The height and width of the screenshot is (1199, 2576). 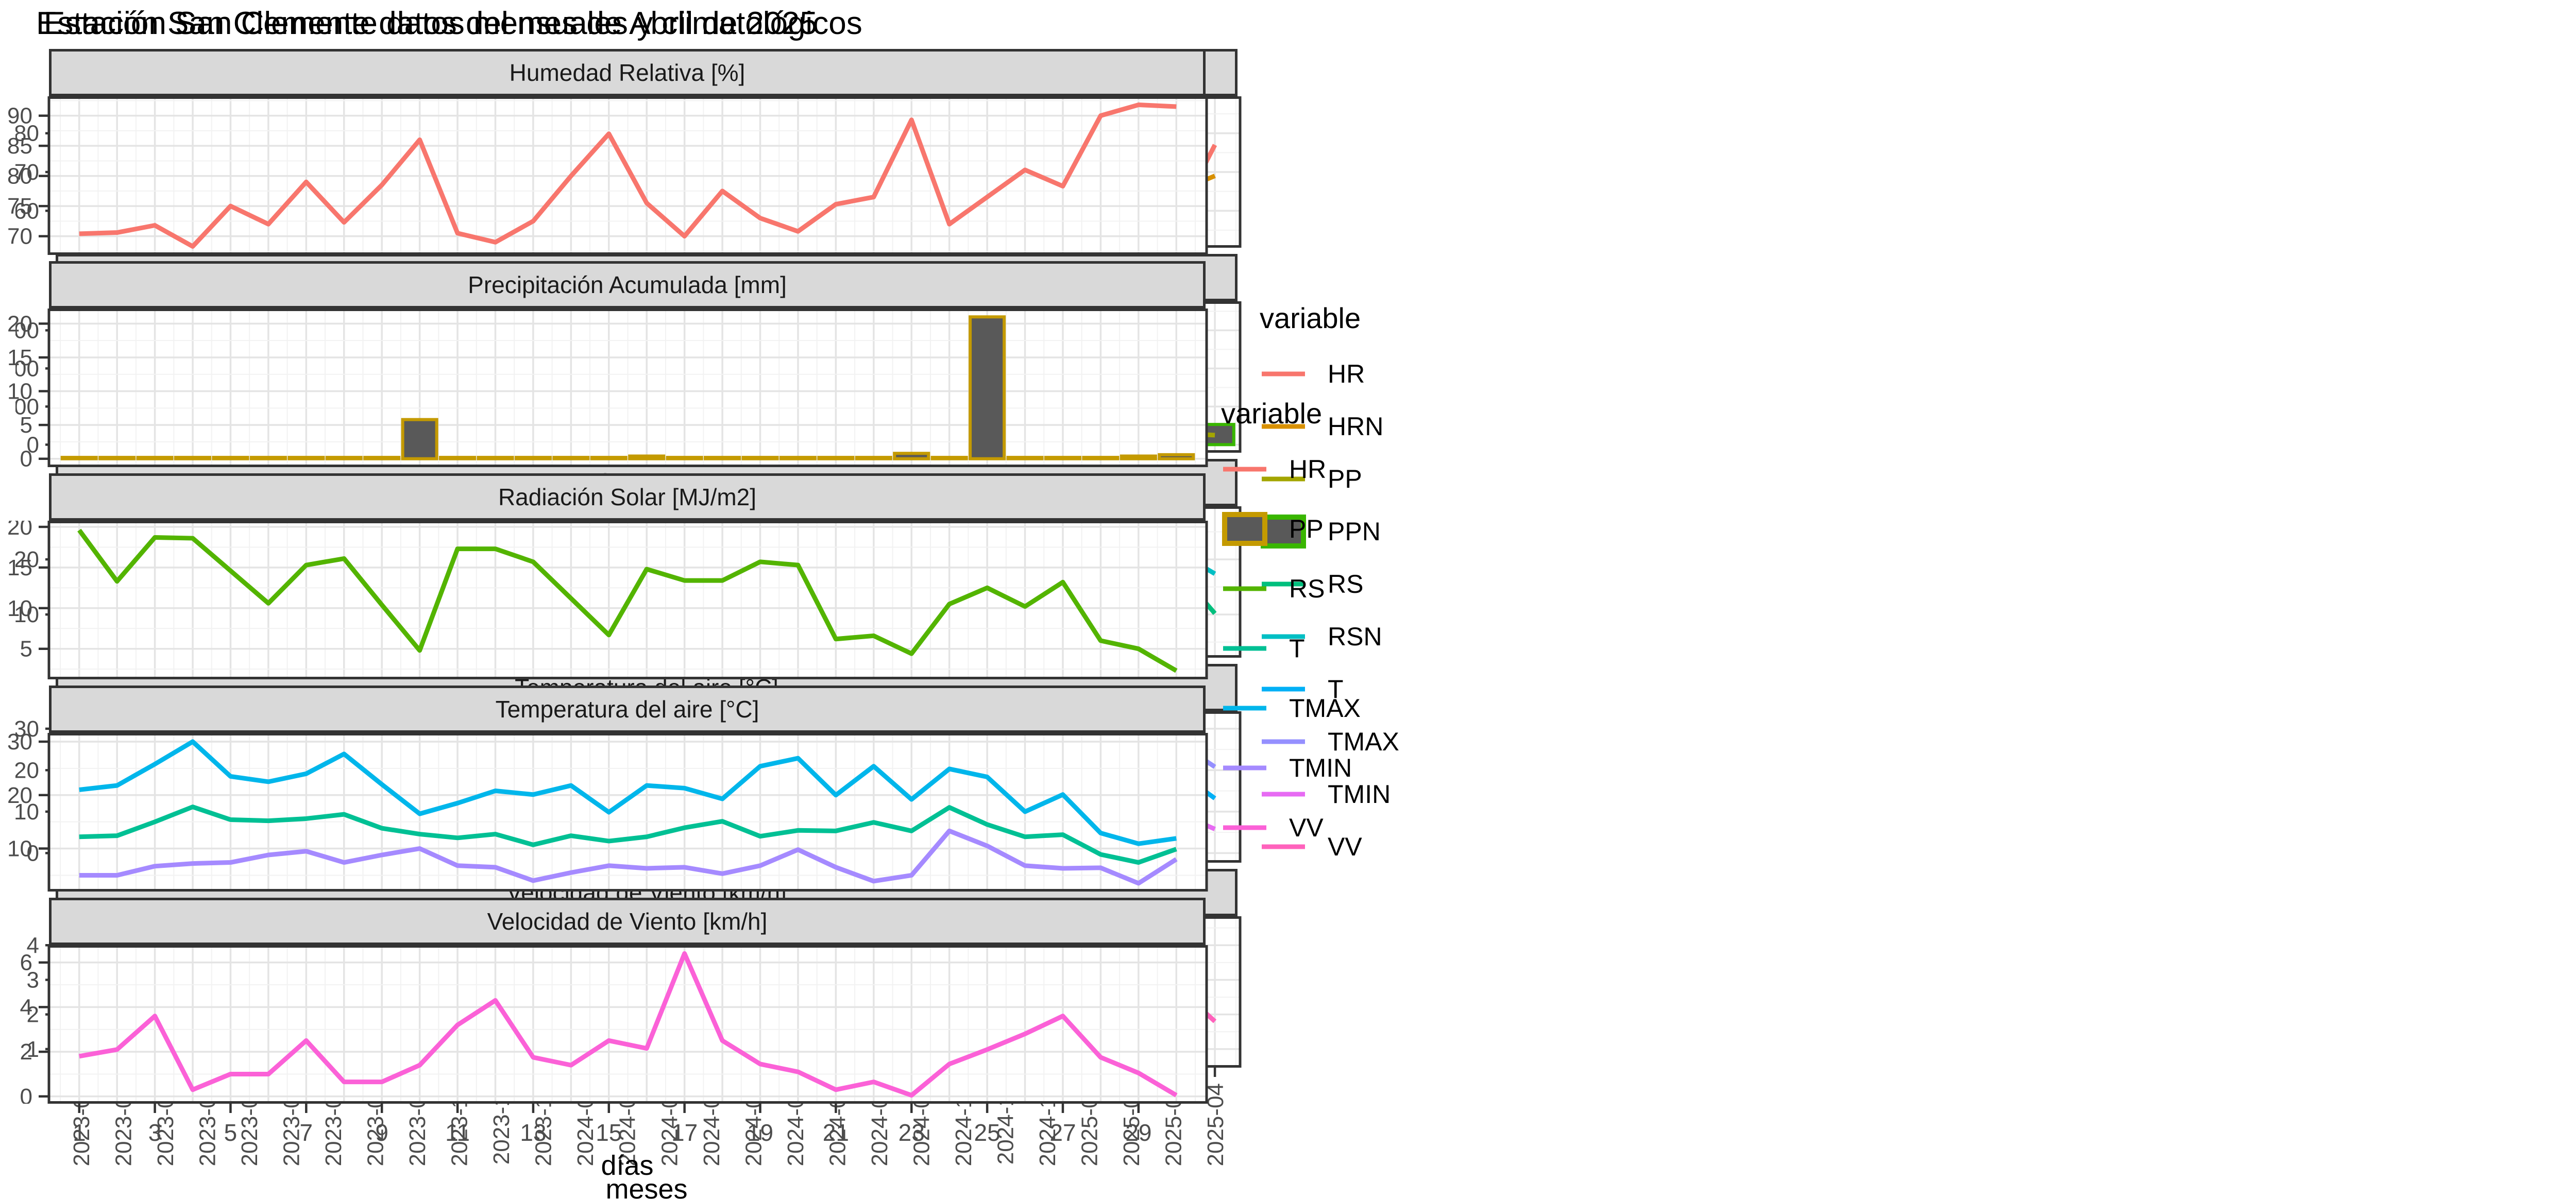 What do you see at coordinates (19, 236) in the screenshot?
I see `svg-text: 70` at bounding box center [19, 236].